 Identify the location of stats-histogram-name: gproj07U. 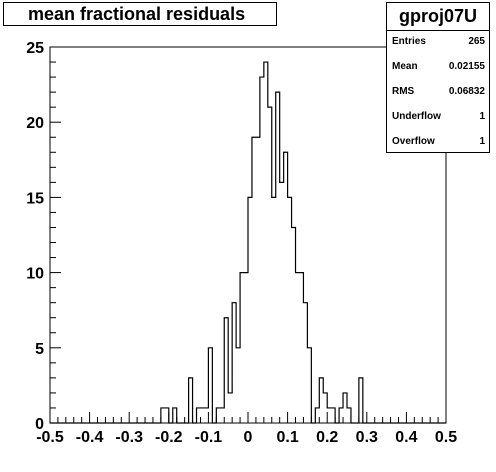
(438, 17).